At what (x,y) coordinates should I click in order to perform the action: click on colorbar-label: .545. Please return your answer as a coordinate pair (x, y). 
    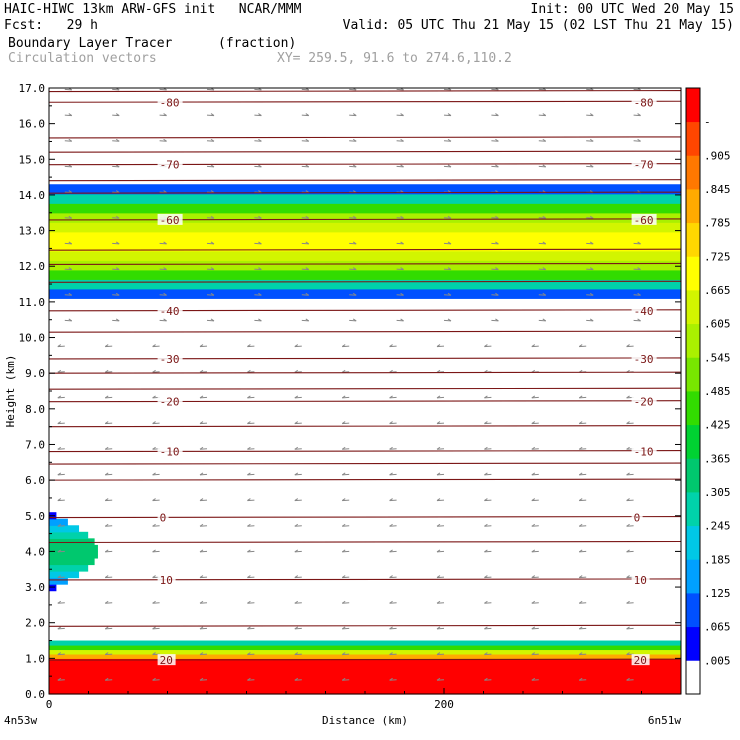
    Looking at the image, I should click on (717, 357).